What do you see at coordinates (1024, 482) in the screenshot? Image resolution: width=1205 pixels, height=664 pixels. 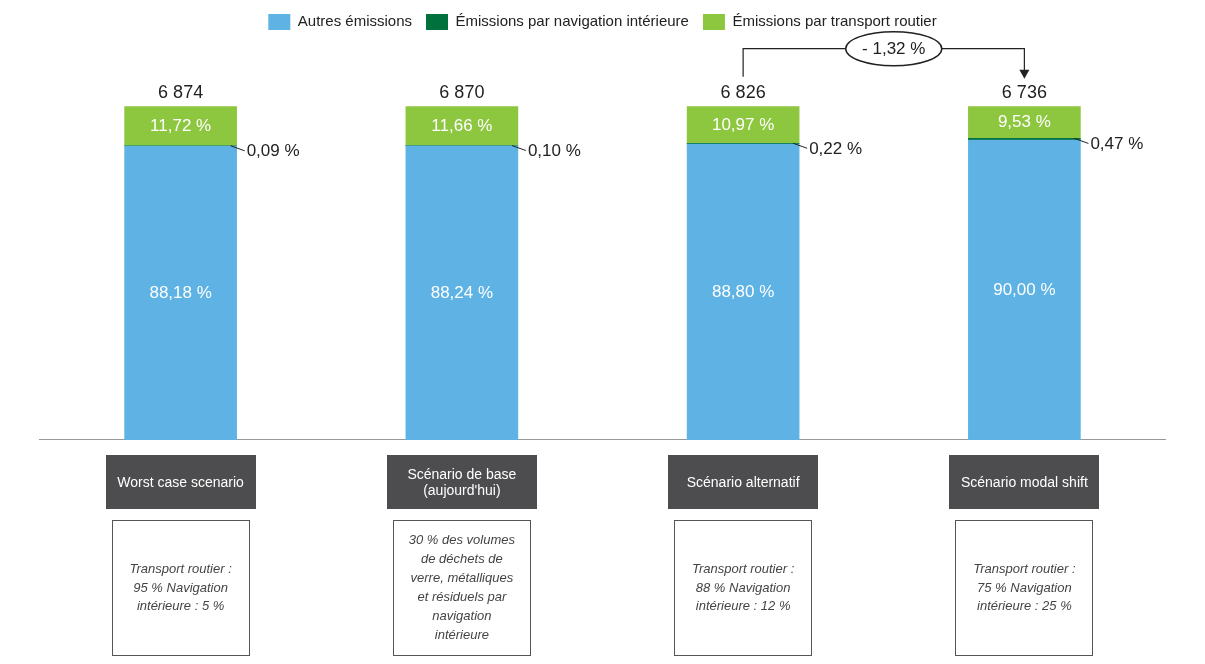 I see `x-tick-label: Scénario modal shift` at bounding box center [1024, 482].